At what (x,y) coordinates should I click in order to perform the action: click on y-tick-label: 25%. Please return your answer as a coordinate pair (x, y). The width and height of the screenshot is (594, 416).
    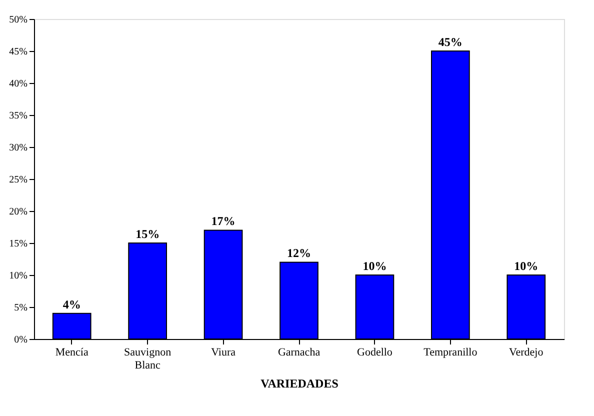
    Looking at the image, I should click on (18, 180).